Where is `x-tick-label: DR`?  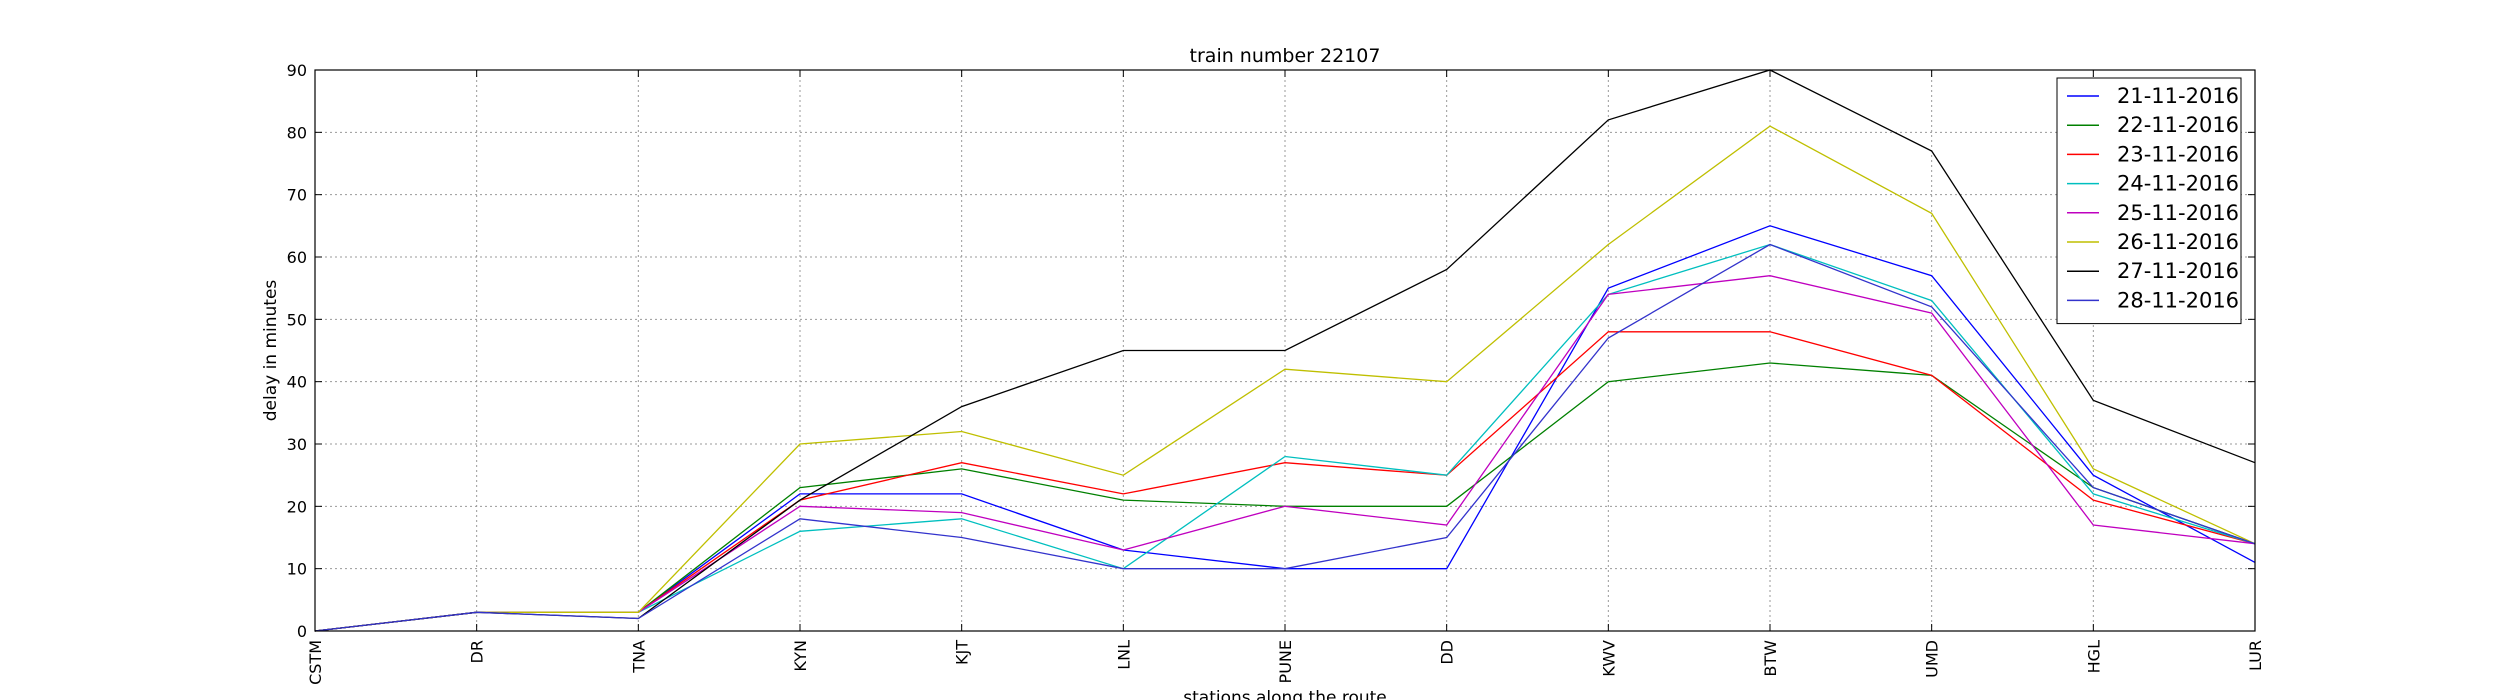
x-tick-label: DR is located at coordinates (477, 651).